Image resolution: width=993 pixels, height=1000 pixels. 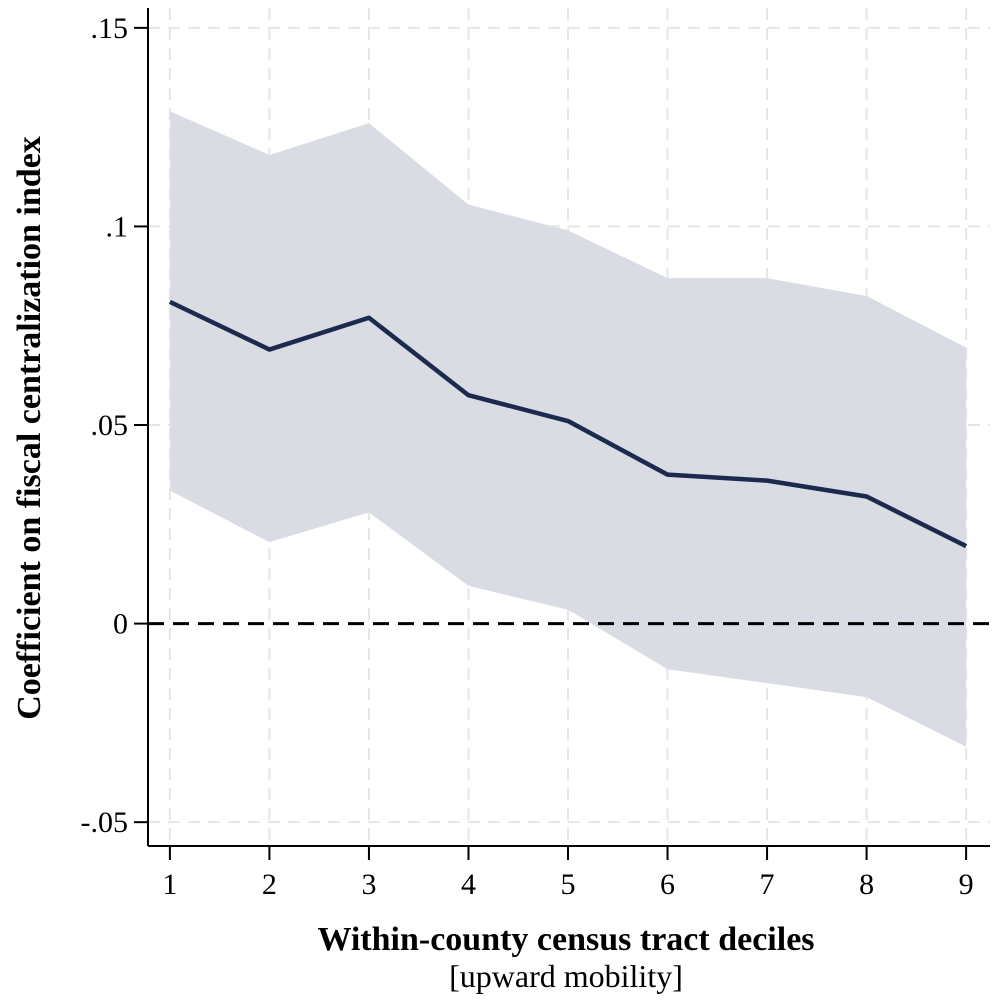 I want to click on x-tick-label-2: 2, so click(x=269, y=884).